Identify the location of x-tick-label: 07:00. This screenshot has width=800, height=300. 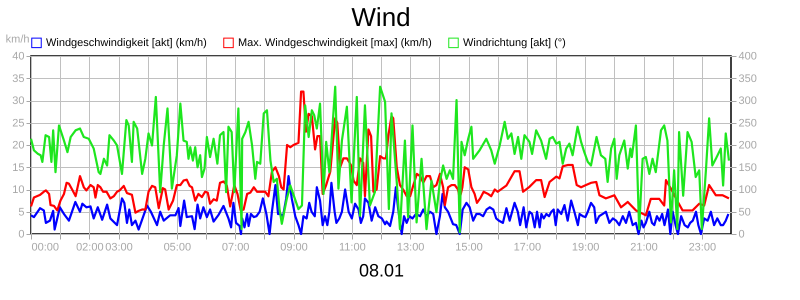
(236, 248).